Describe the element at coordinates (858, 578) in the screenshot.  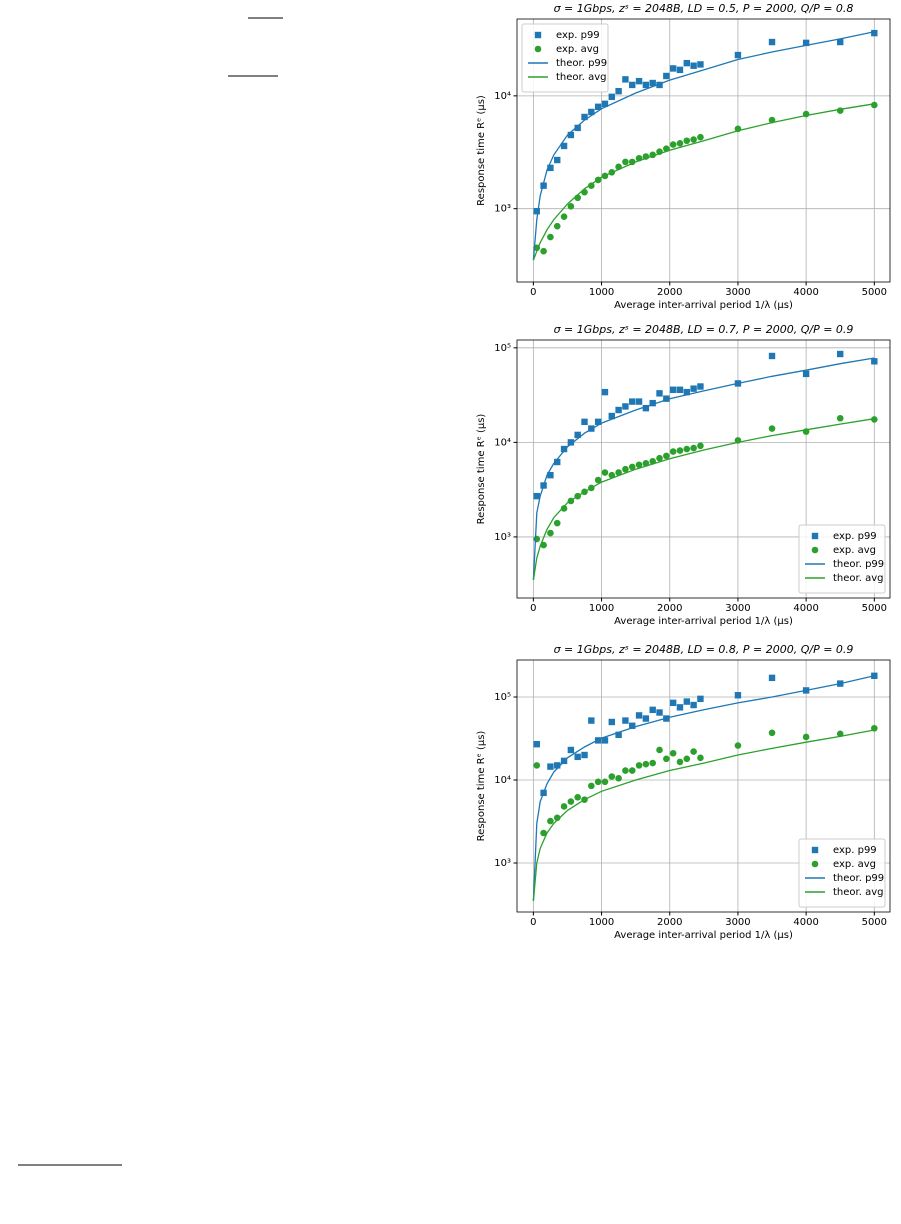
I see `legend-label: theor. avg` at that location.